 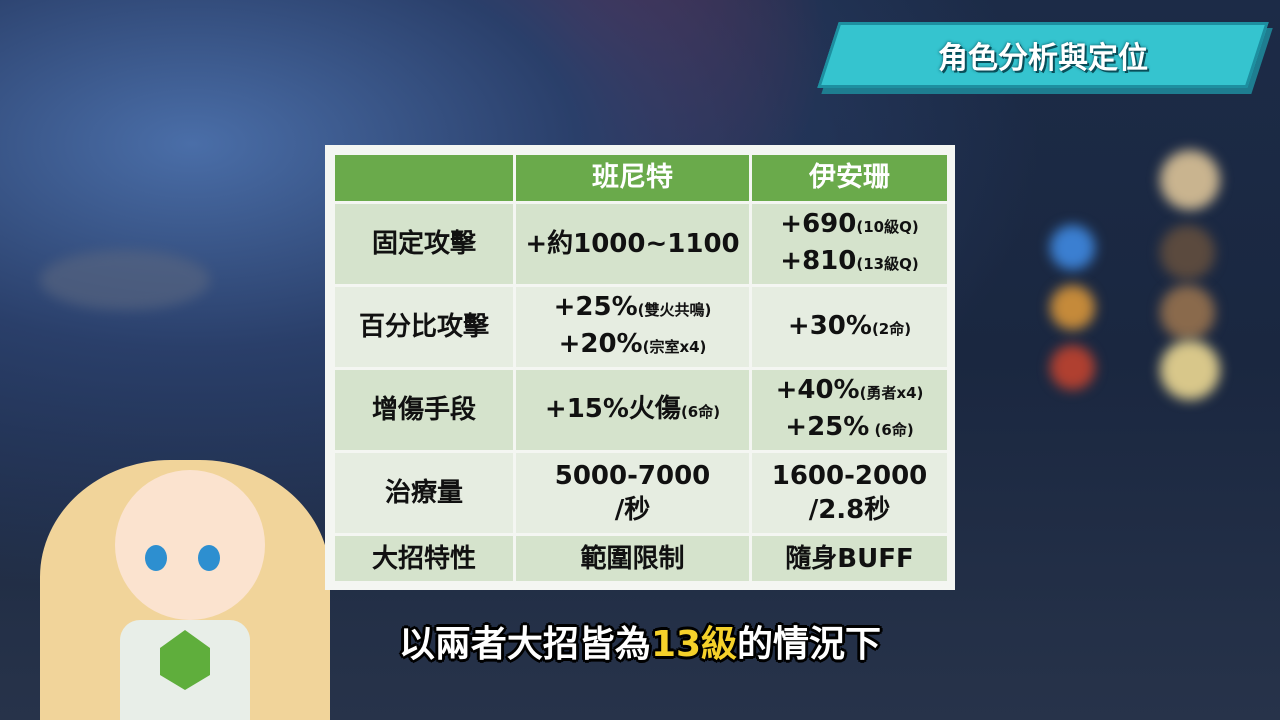 I want to click on title-badge: 角色分析與定位, so click(x=1043, y=58).